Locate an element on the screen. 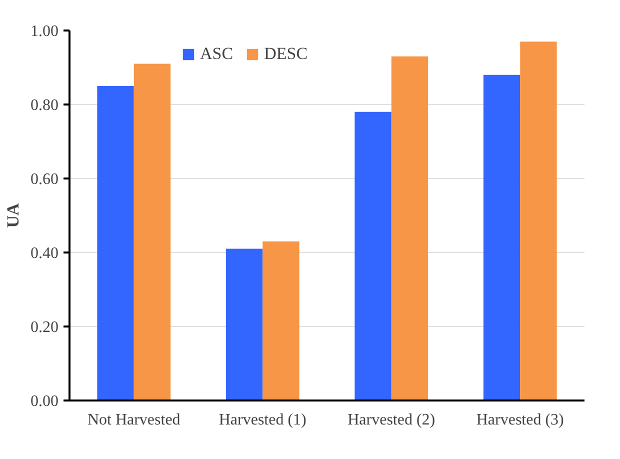  x-tick-label: Harvested (2) is located at coordinates (392, 420).